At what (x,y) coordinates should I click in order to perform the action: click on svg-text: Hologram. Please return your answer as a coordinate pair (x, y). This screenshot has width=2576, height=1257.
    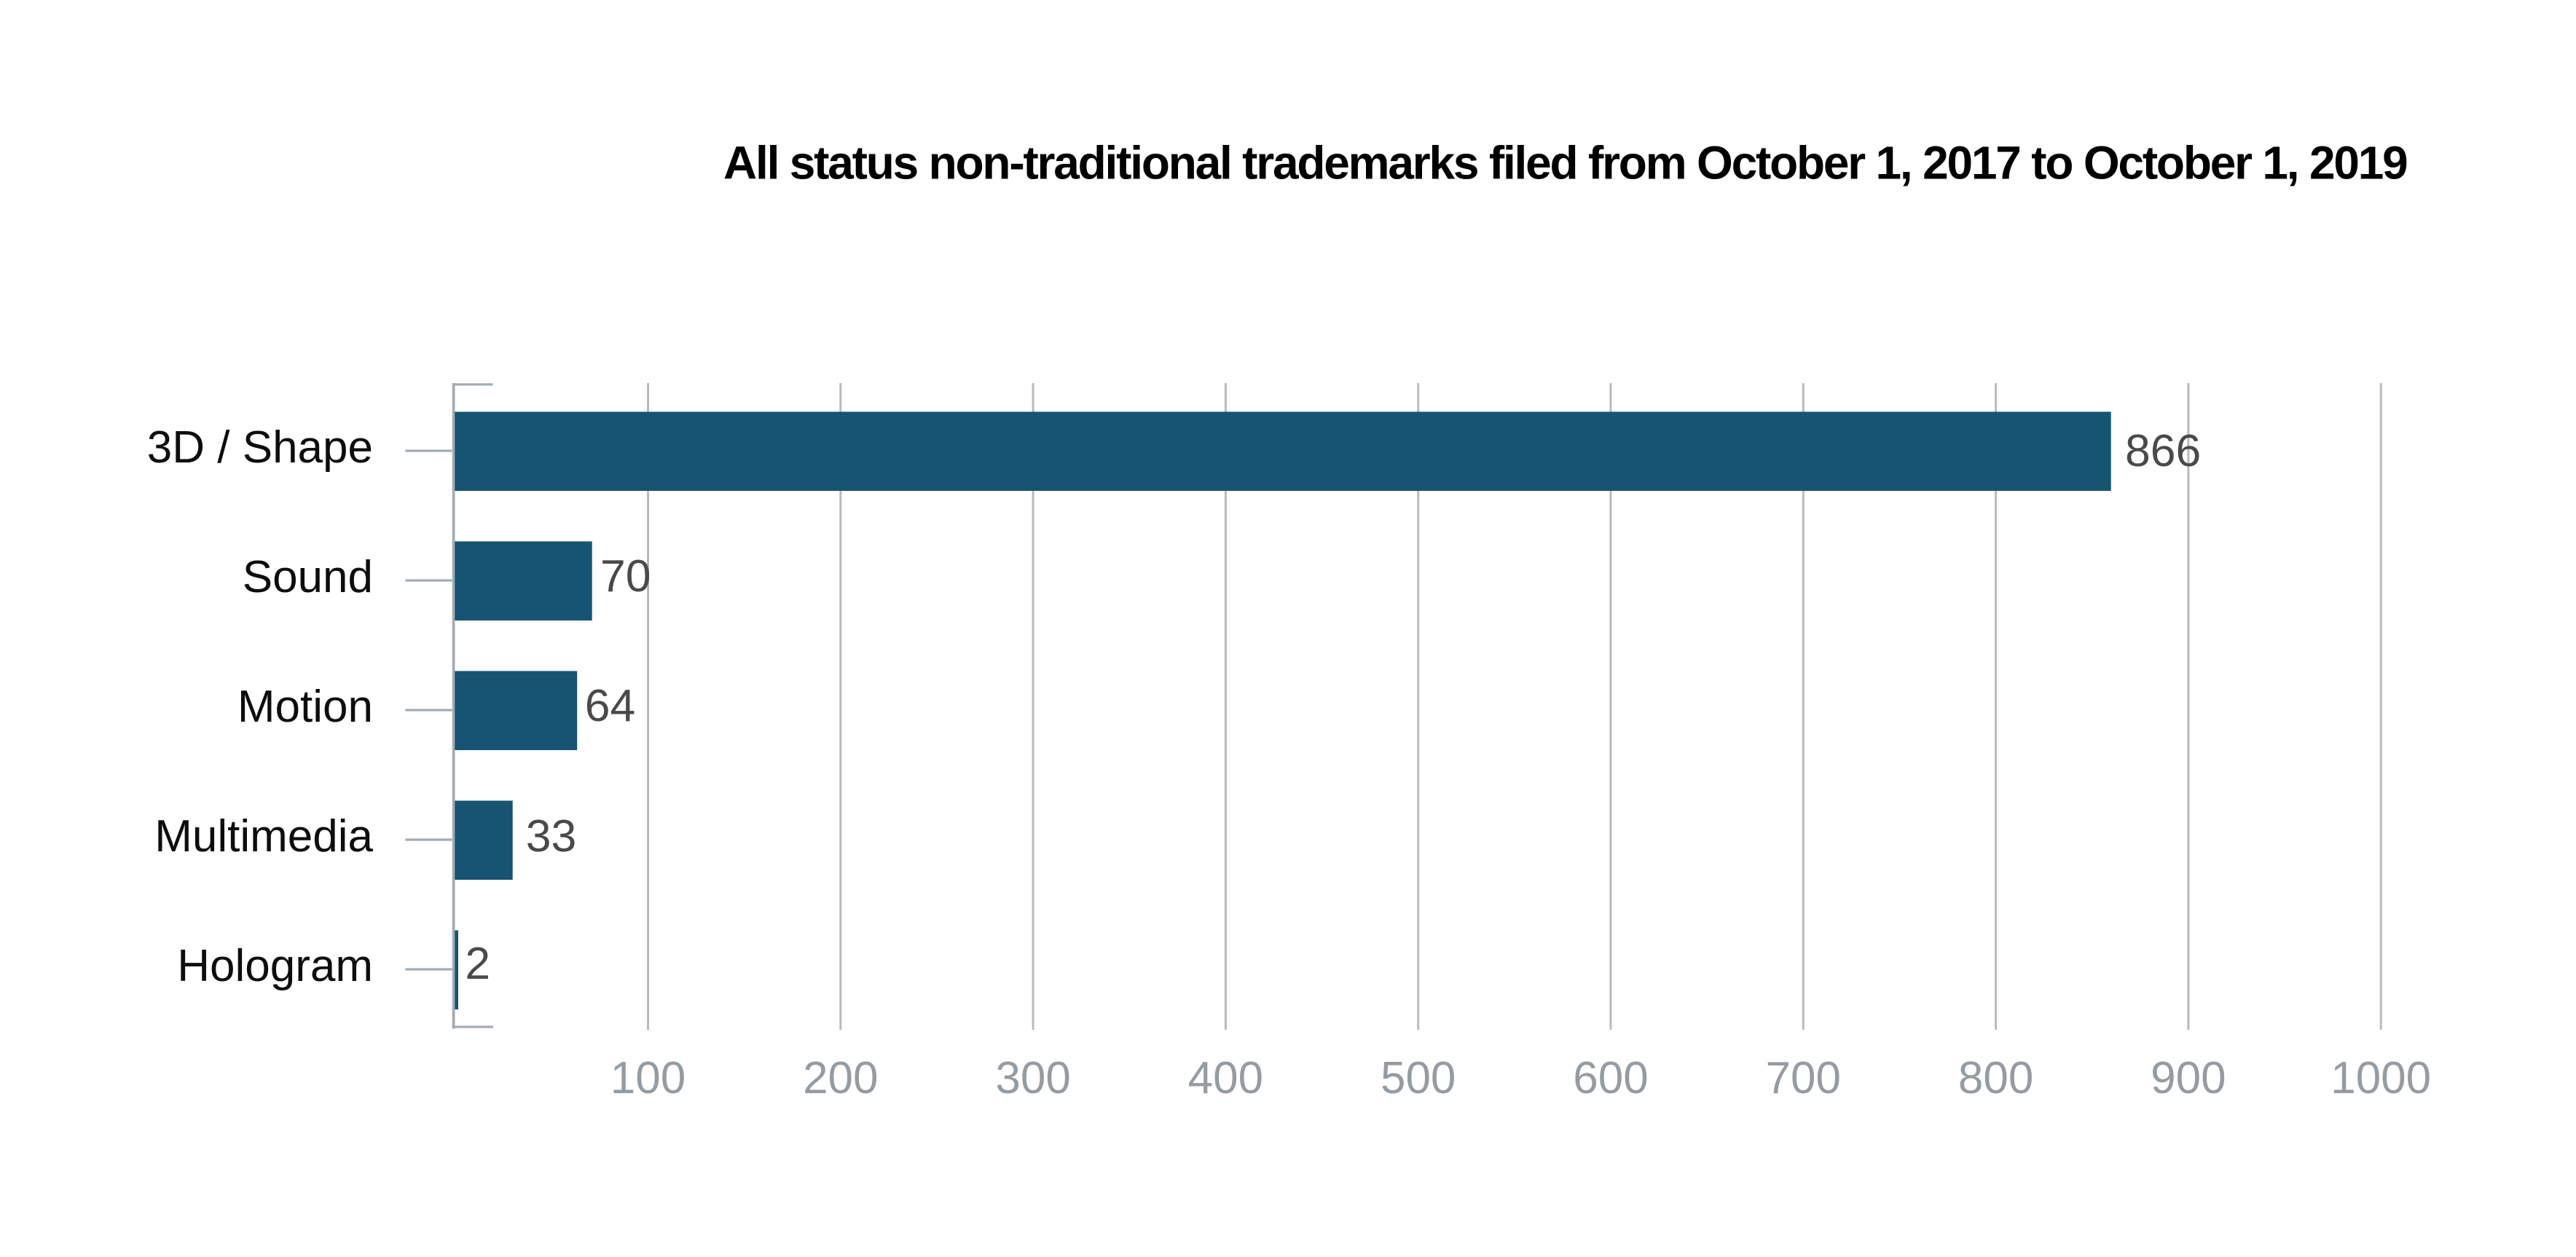
    Looking at the image, I should click on (275, 966).